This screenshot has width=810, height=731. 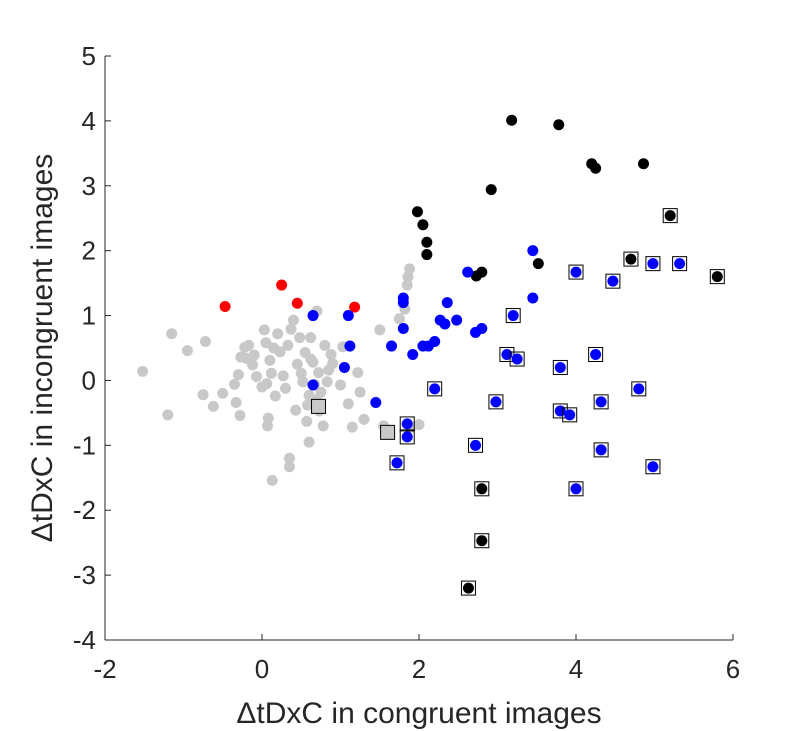 I want to click on x-tick-label: 0, so click(x=262, y=669).